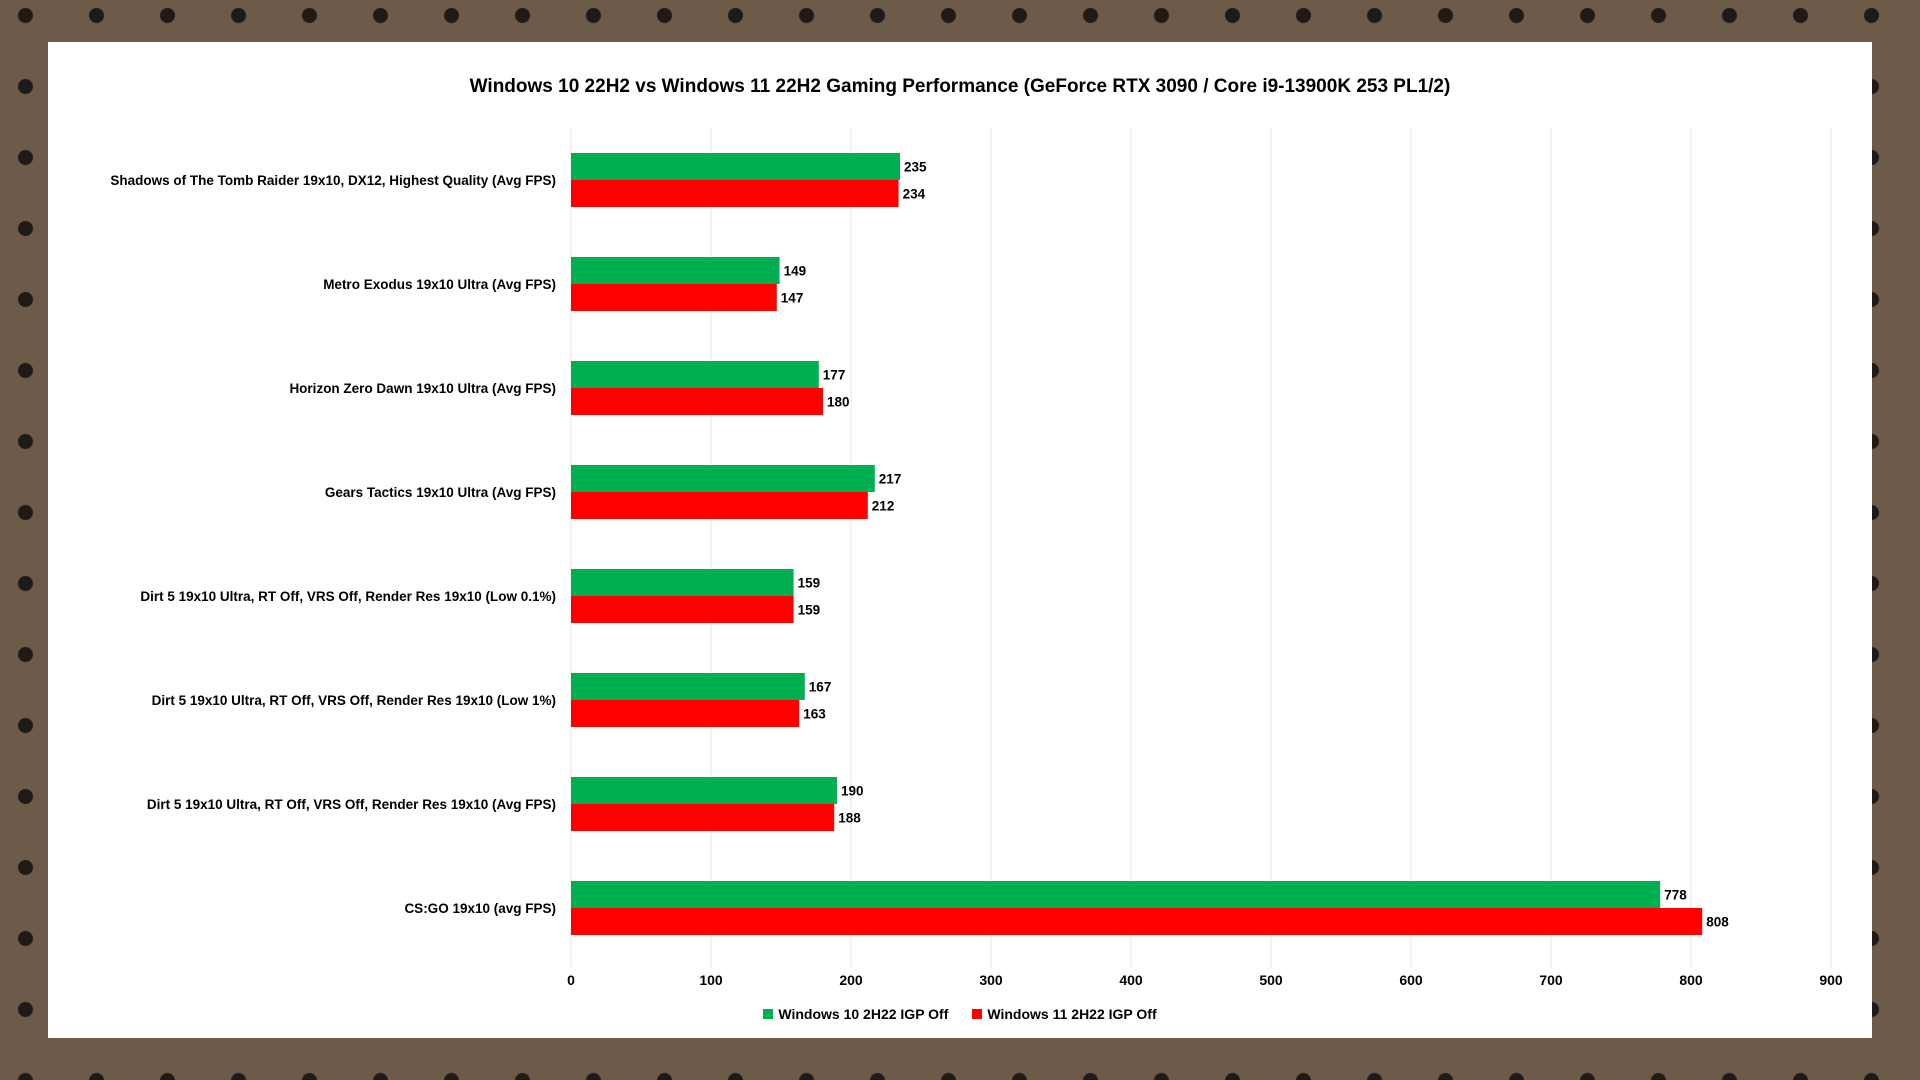 This screenshot has width=1920, height=1080. I want to click on x-tick-label: 600, so click(1411, 980).